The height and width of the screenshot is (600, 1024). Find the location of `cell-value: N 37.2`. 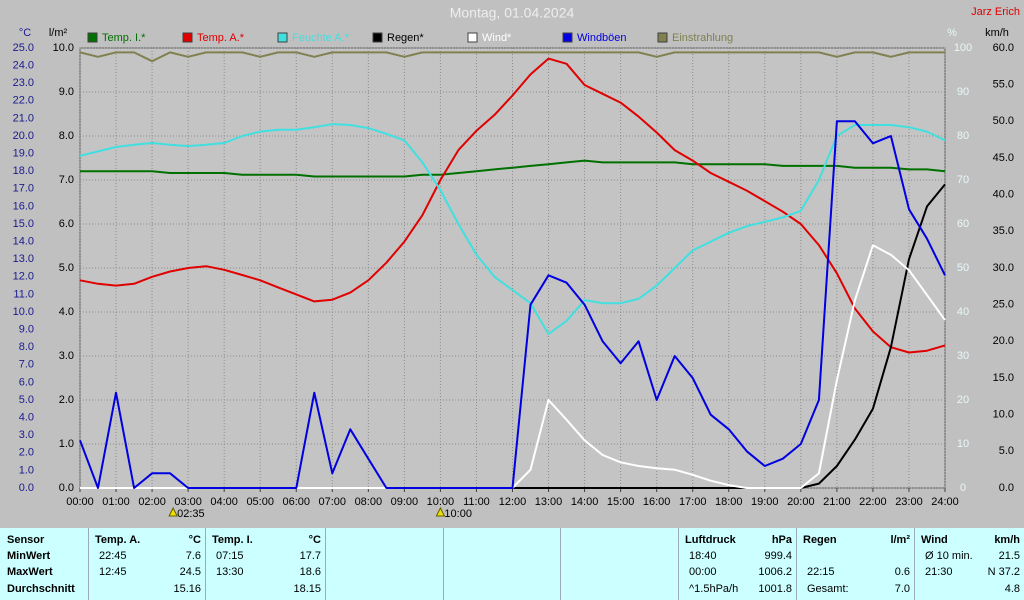

cell-value: N 37.2 is located at coordinates (1003, 572).